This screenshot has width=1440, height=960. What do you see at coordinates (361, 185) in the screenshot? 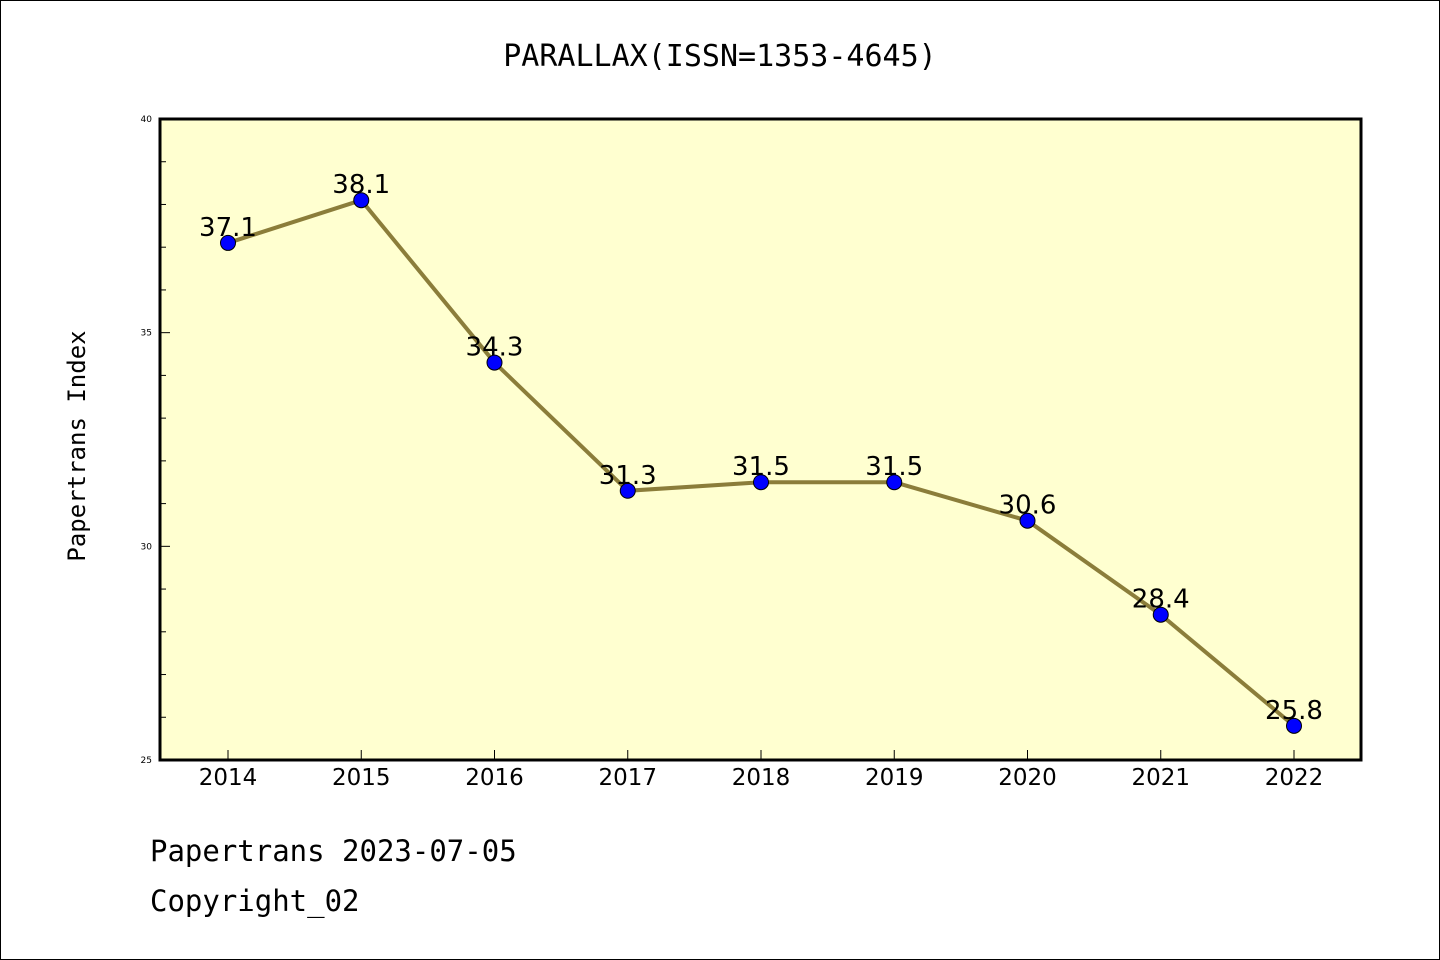
I see `data-label-2015: 38.1` at bounding box center [361, 185].